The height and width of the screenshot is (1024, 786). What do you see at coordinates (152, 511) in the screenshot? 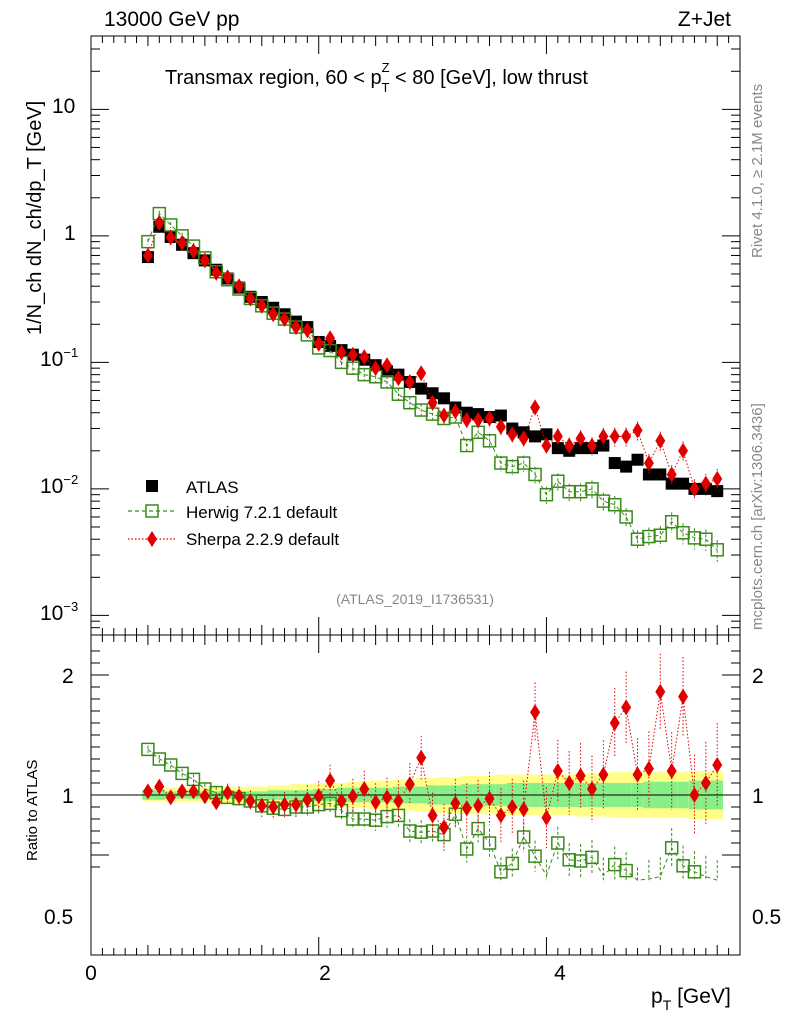
I see `legend-marker-herwig` at bounding box center [152, 511].